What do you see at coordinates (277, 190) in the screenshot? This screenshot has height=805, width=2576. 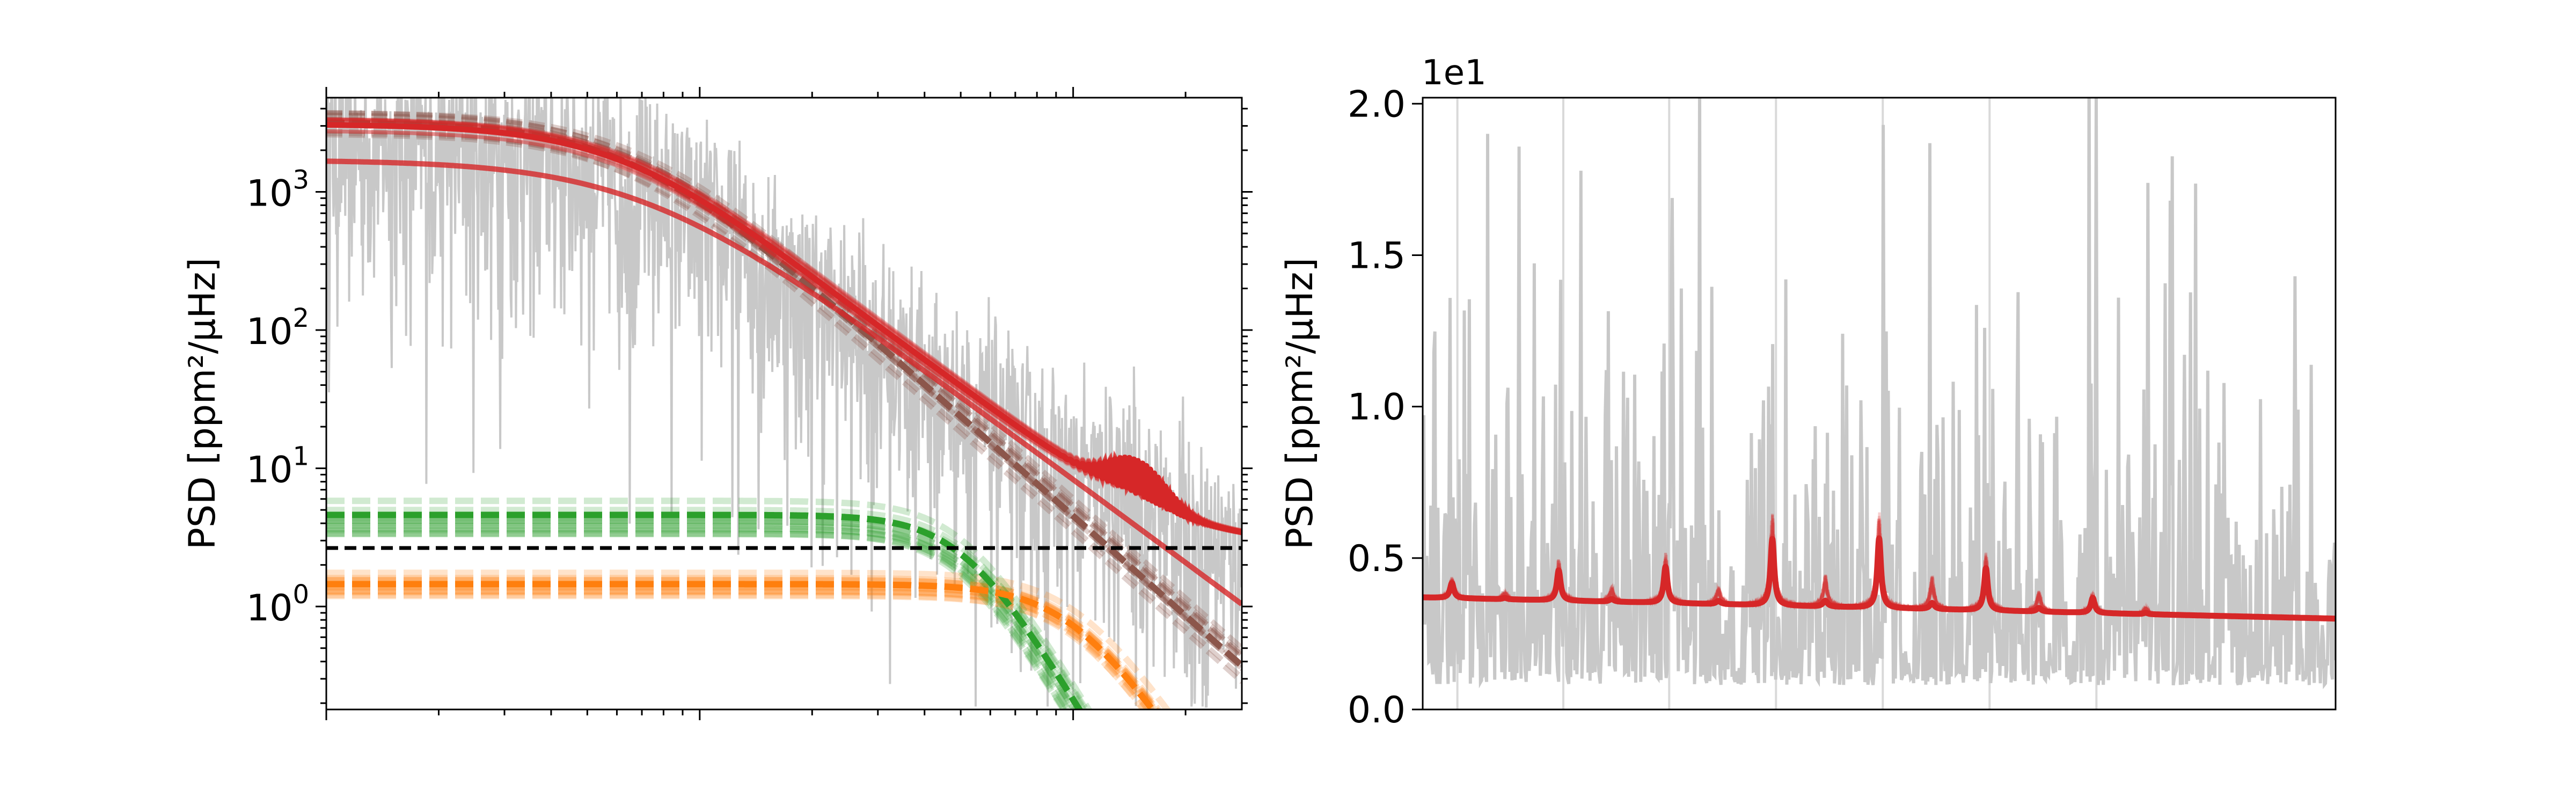 I see `left-y-tick-label: 10³` at bounding box center [277, 190].